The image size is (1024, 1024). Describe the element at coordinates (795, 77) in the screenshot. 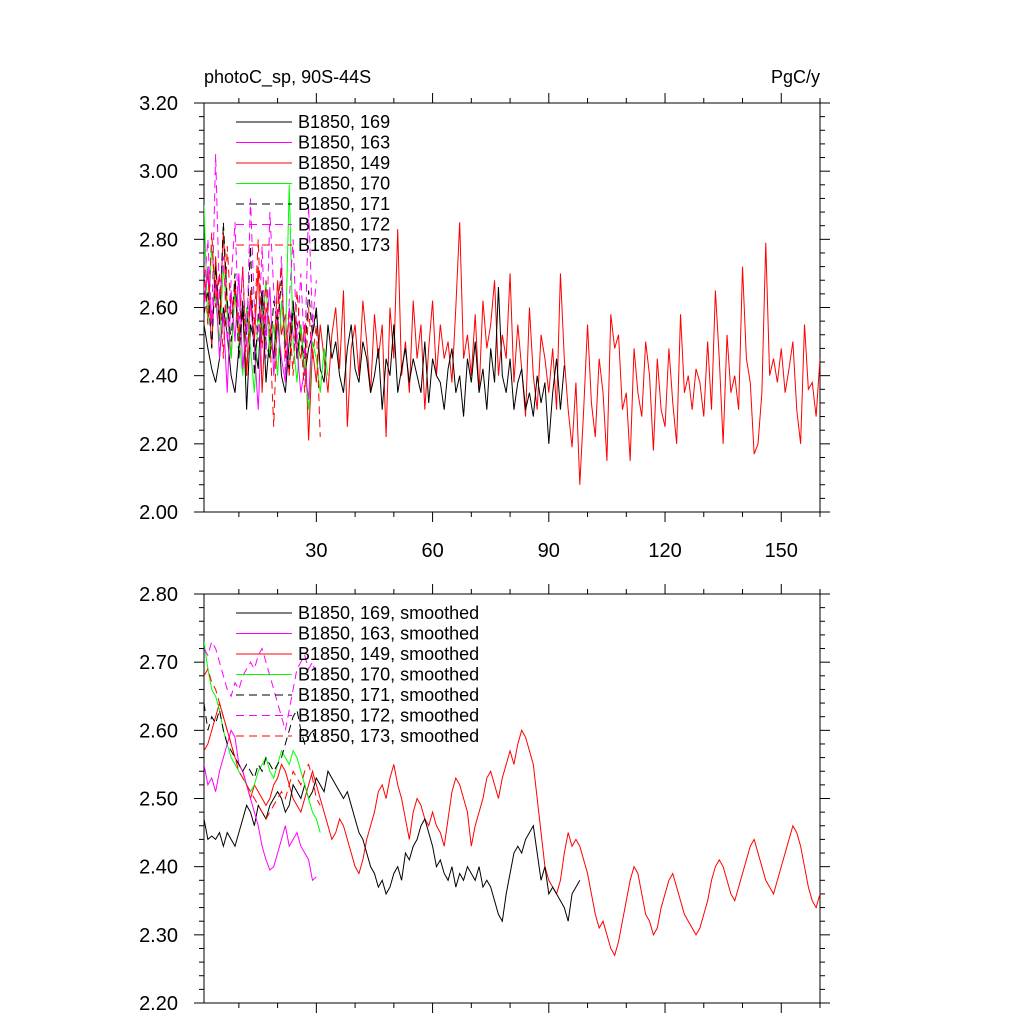

I see `units-label: PgC/y` at that location.